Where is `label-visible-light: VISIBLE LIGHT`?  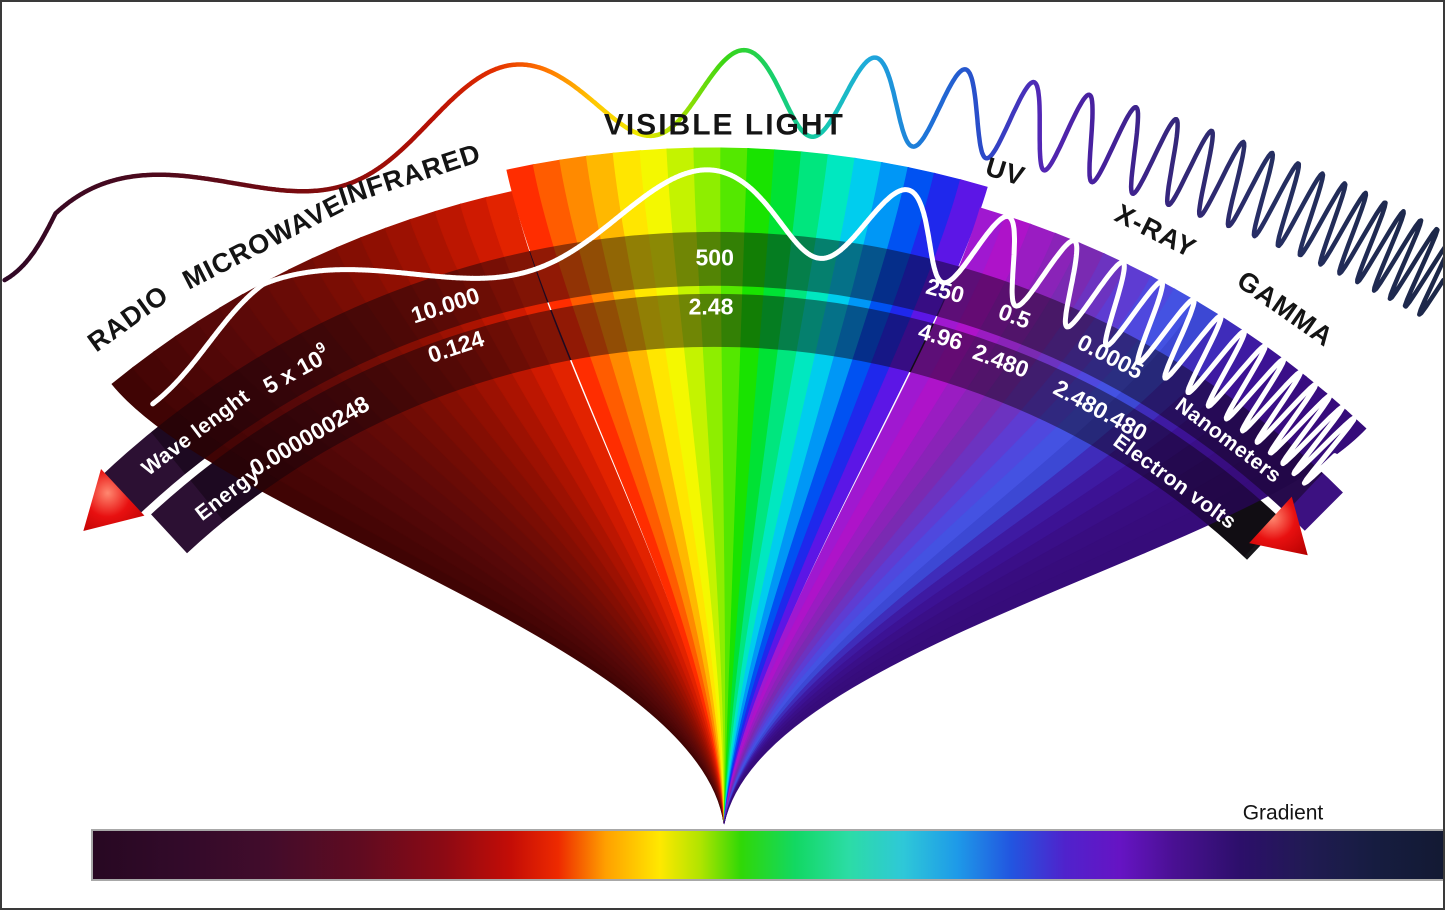
label-visible-light: VISIBLE LIGHT is located at coordinates (724, 125).